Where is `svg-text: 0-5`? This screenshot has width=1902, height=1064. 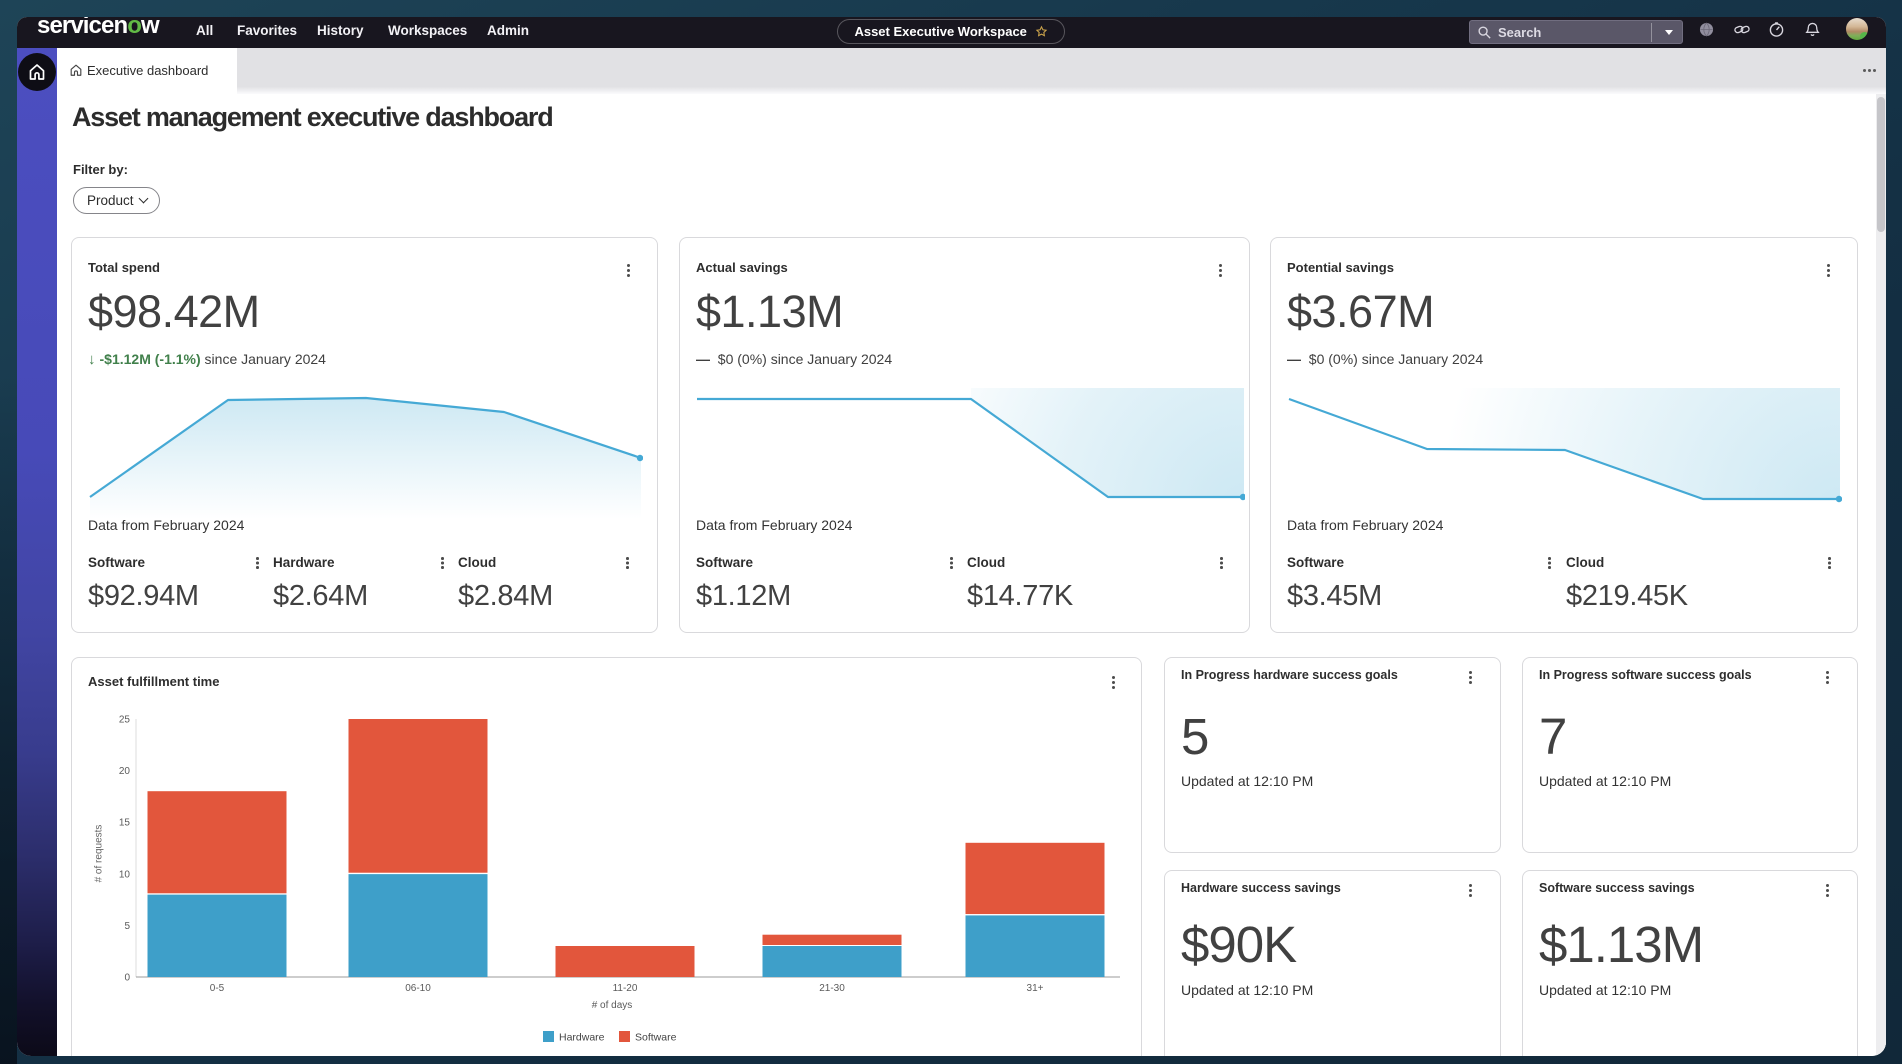
svg-text: 0-5 is located at coordinates (217, 988).